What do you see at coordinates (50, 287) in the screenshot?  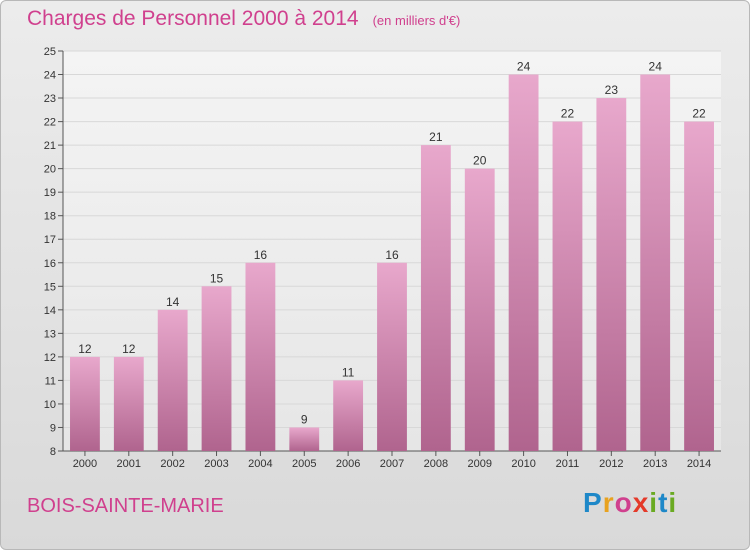 I see `y-tick-label: 15` at bounding box center [50, 287].